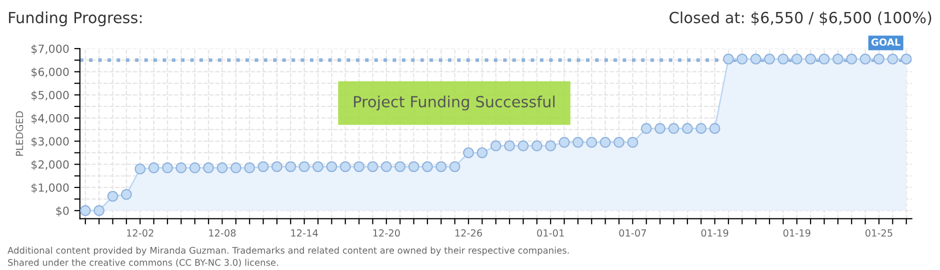 Image resolution: width=940 pixels, height=270 pixels. Describe the element at coordinates (50, 119) in the screenshot. I see `y-tick-label: $4,000` at that location.